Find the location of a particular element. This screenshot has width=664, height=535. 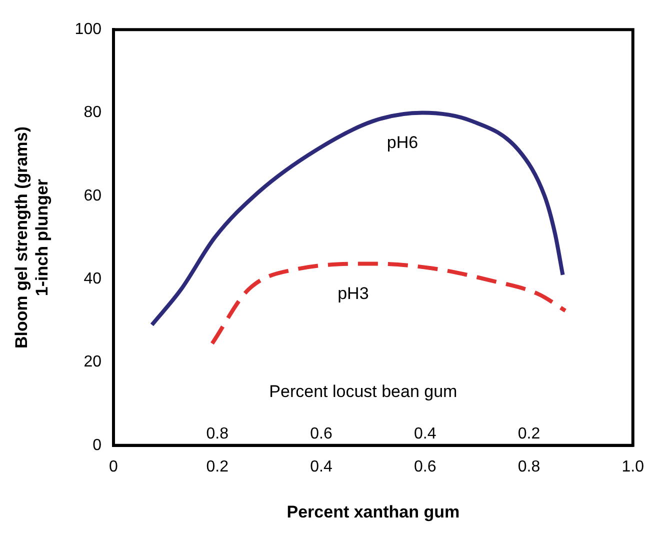

x2-tick-label: 0.8 is located at coordinates (217, 434).